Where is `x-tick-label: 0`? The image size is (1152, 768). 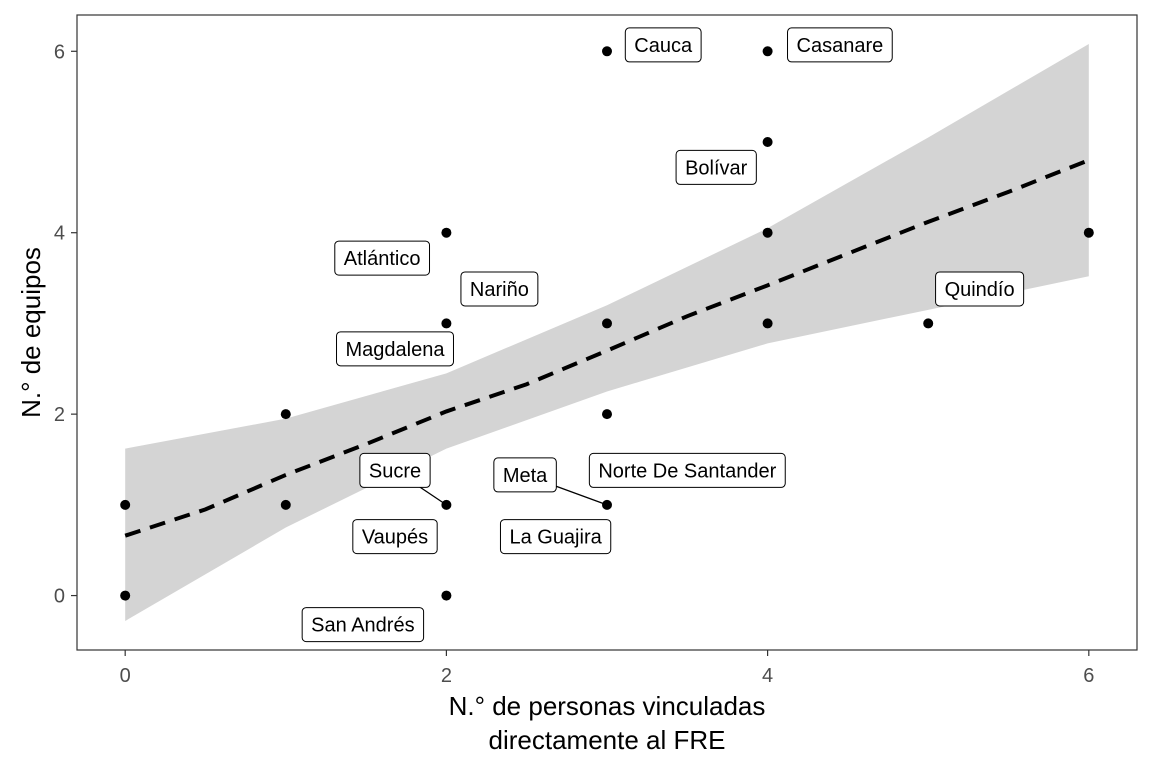 x-tick-label: 0 is located at coordinates (125, 676).